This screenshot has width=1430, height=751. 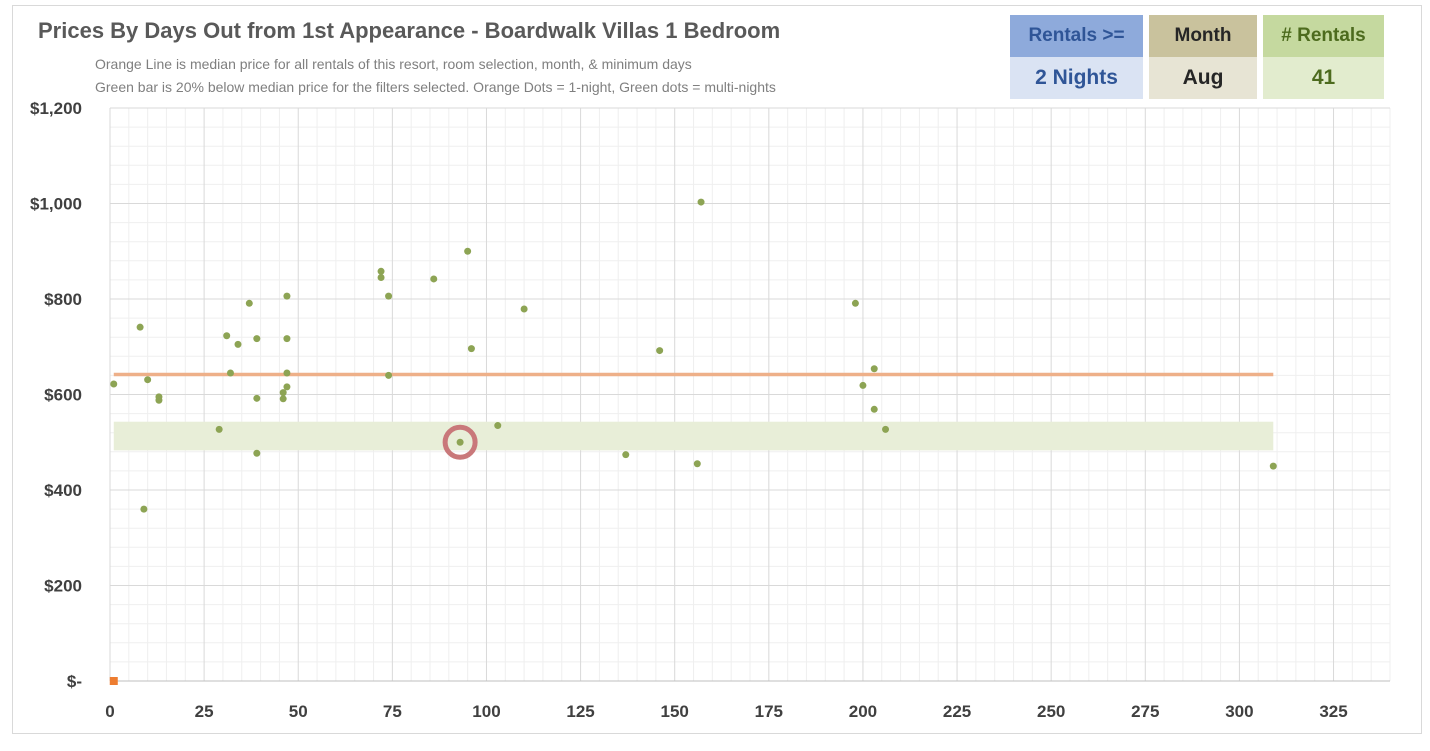 I want to click on x-tick-label: 150, so click(x=675, y=711).